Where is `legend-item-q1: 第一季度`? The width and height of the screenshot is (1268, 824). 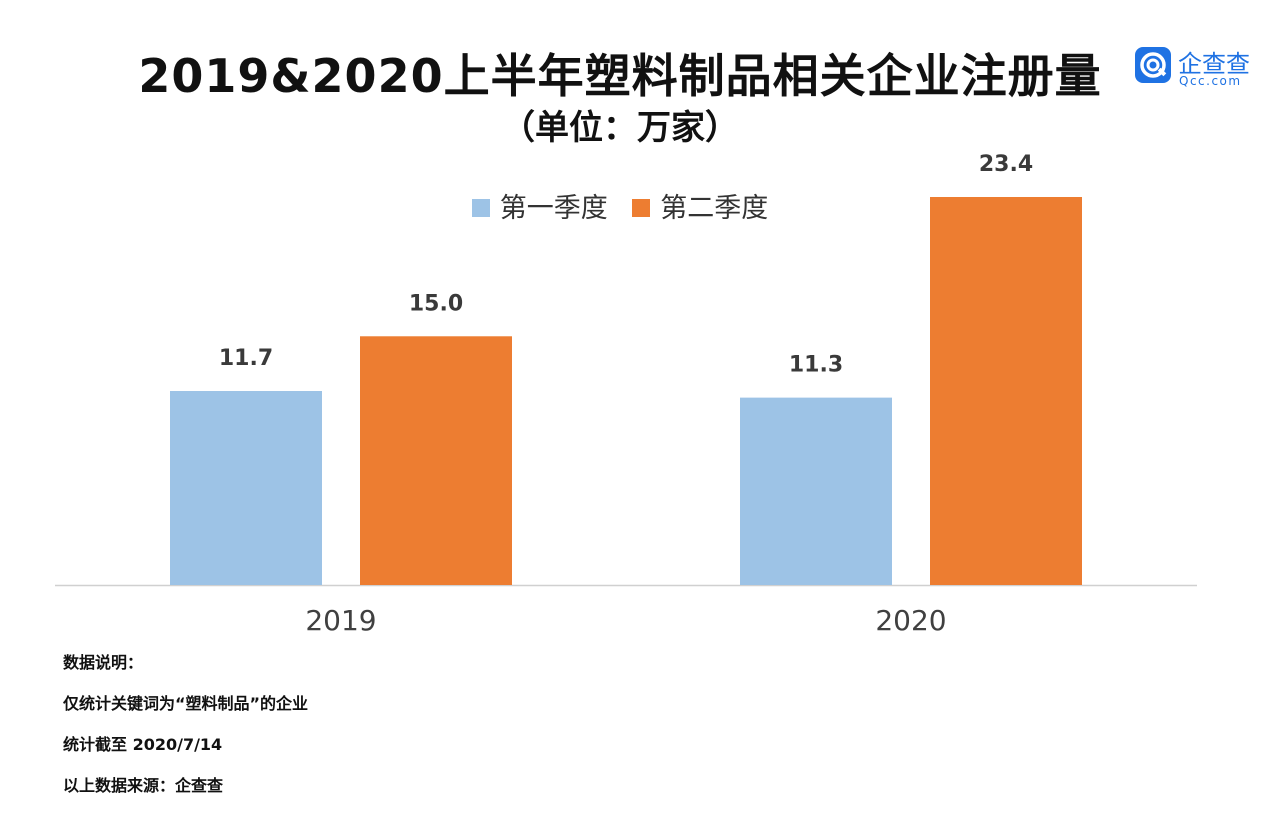
legend-item-q1: 第一季度 is located at coordinates (539, 205).